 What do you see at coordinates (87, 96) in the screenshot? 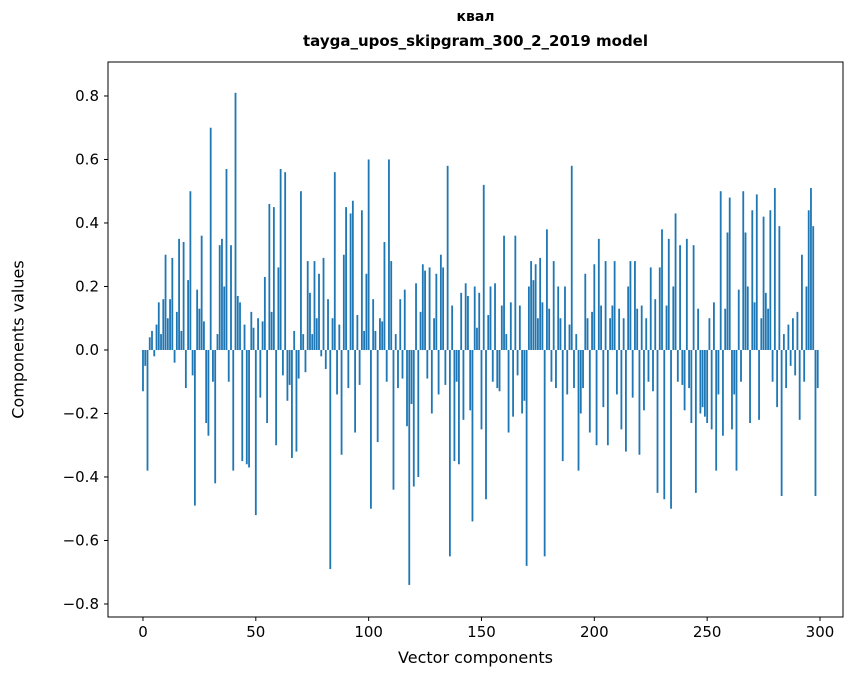
I see `y-tick-label: 0.8` at bounding box center [87, 96].